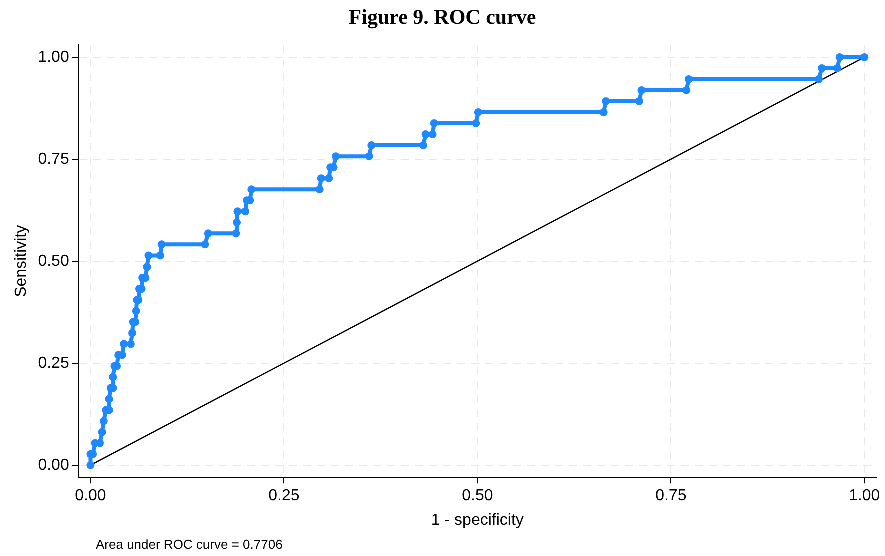 Image resolution: width=885 pixels, height=556 pixels. Describe the element at coordinates (478, 496) in the screenshot. I see `x-tick-label: 0.50` at that location.